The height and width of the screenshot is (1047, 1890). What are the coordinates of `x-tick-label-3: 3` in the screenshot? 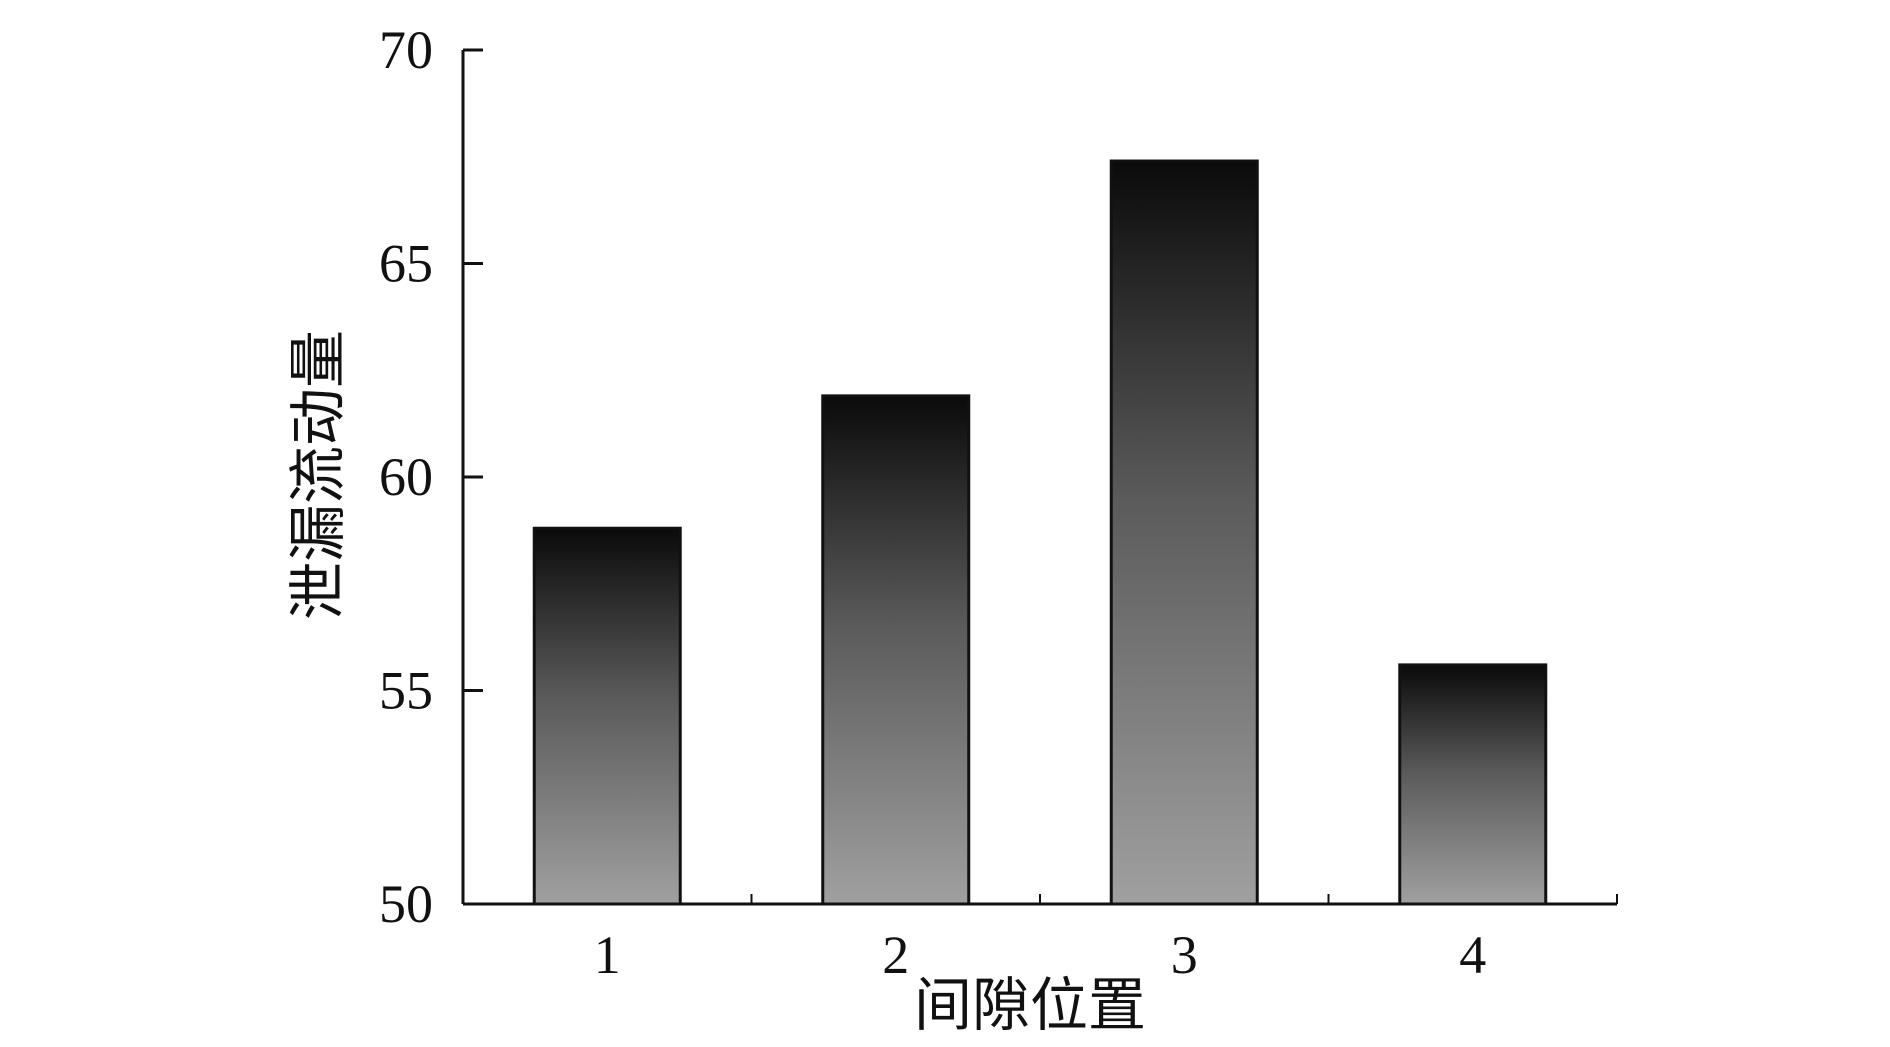 It's located at (1184, 955).